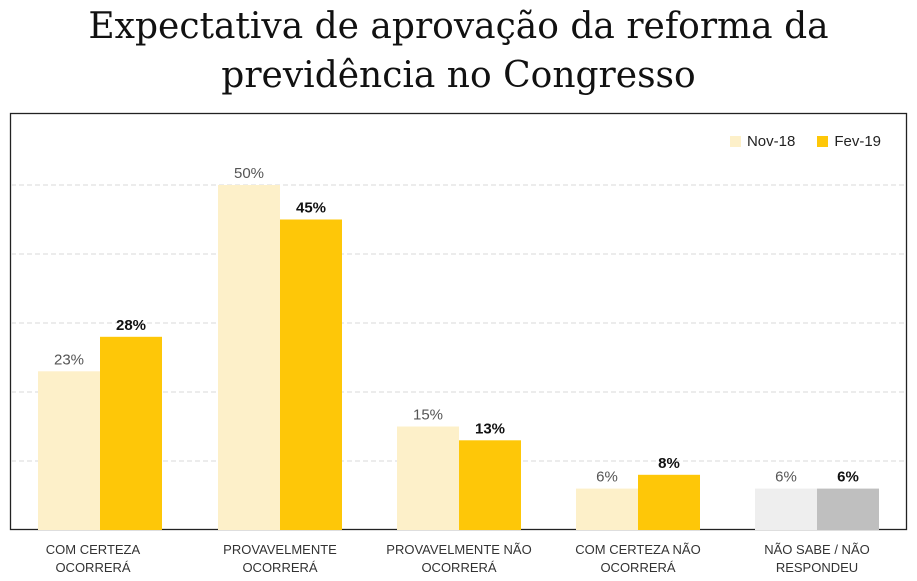 This screenshot has height=581, width=917. Describe the element at coordinates (735, 141) in the screenshot. I see `legend-swatch-nov` at that location.